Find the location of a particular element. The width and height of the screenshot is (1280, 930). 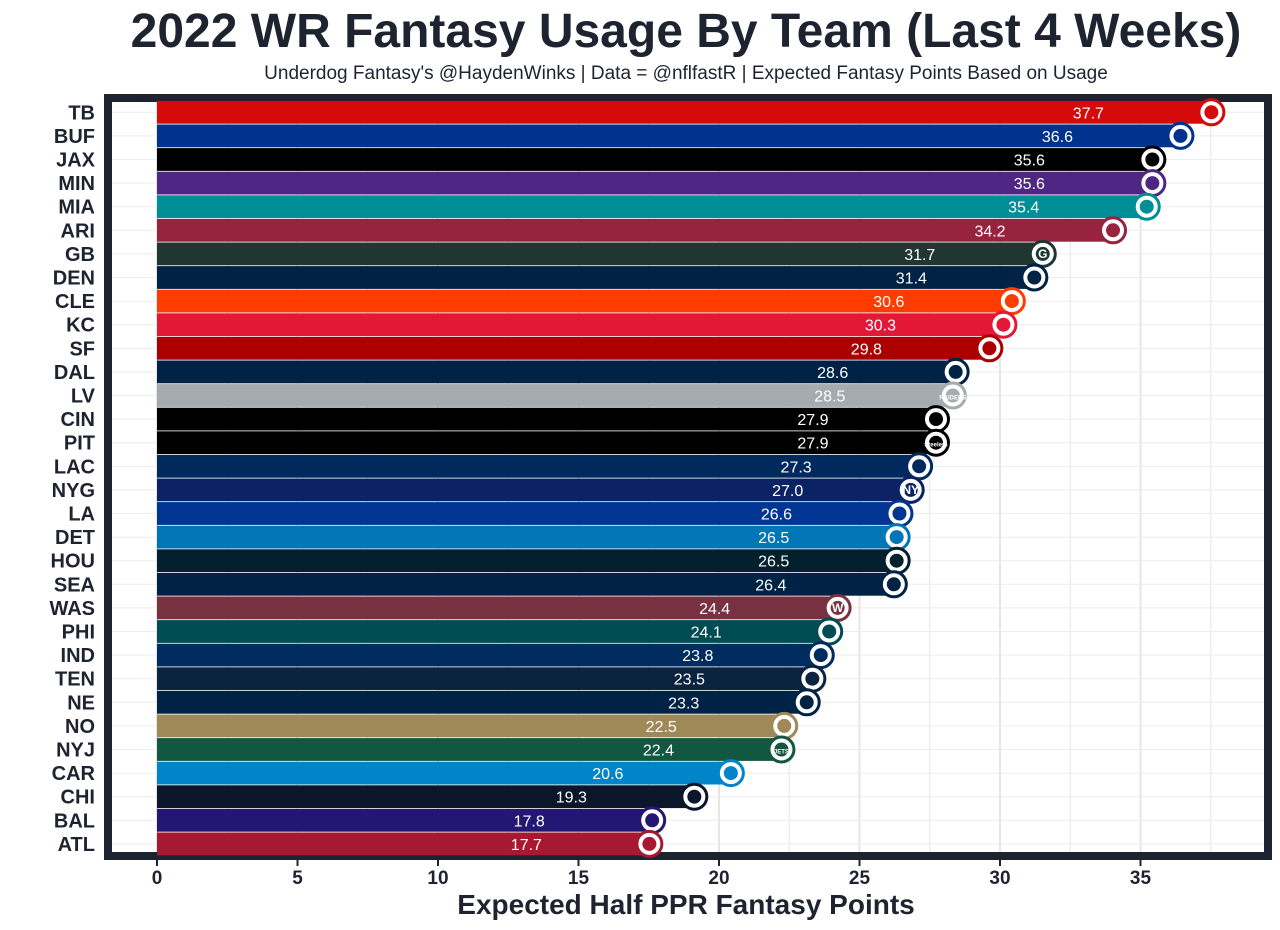

y-tick-label: DET is located at coordinates (75, 538).